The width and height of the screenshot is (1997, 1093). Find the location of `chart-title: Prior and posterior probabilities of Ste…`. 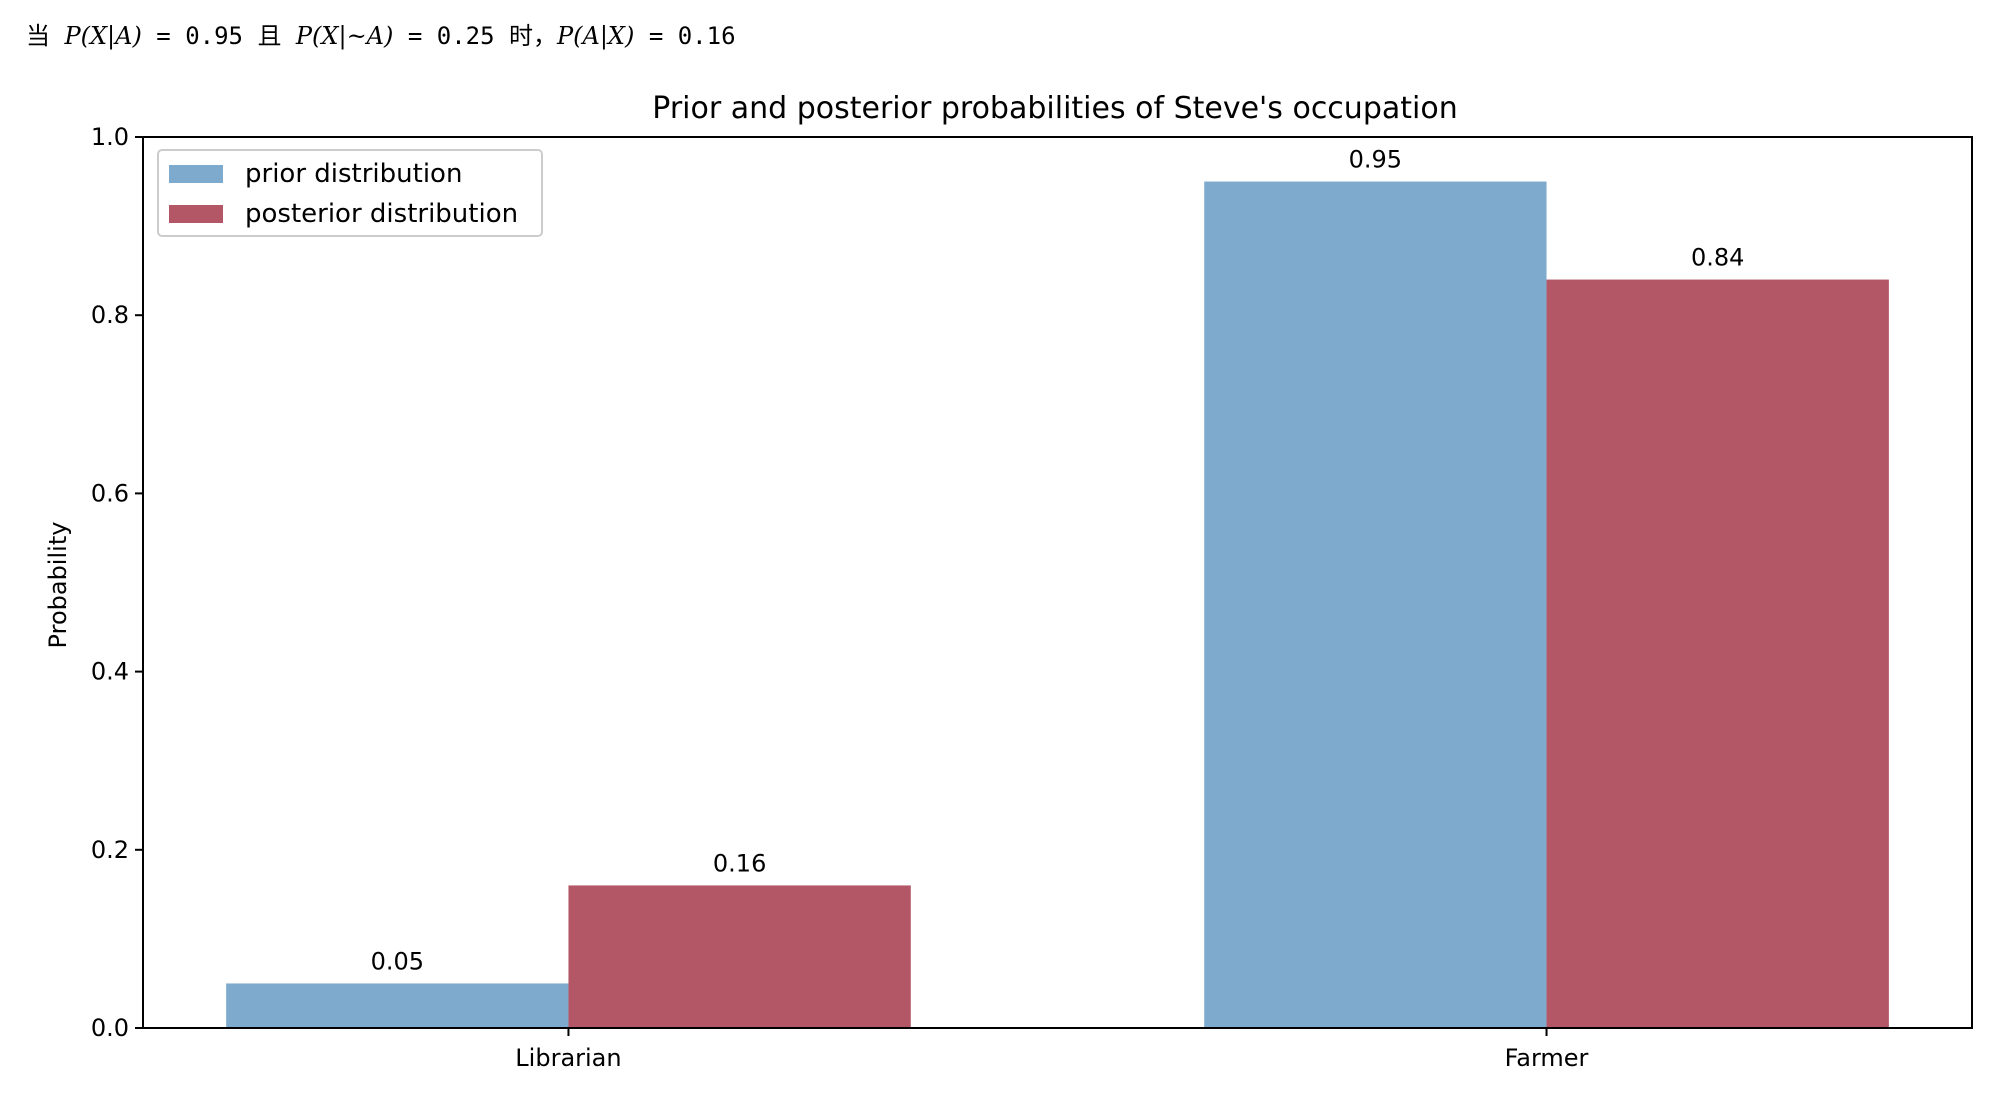

chart-title: Prior and posterior probabilities of Ste… is located at coordinates (1054, 108).